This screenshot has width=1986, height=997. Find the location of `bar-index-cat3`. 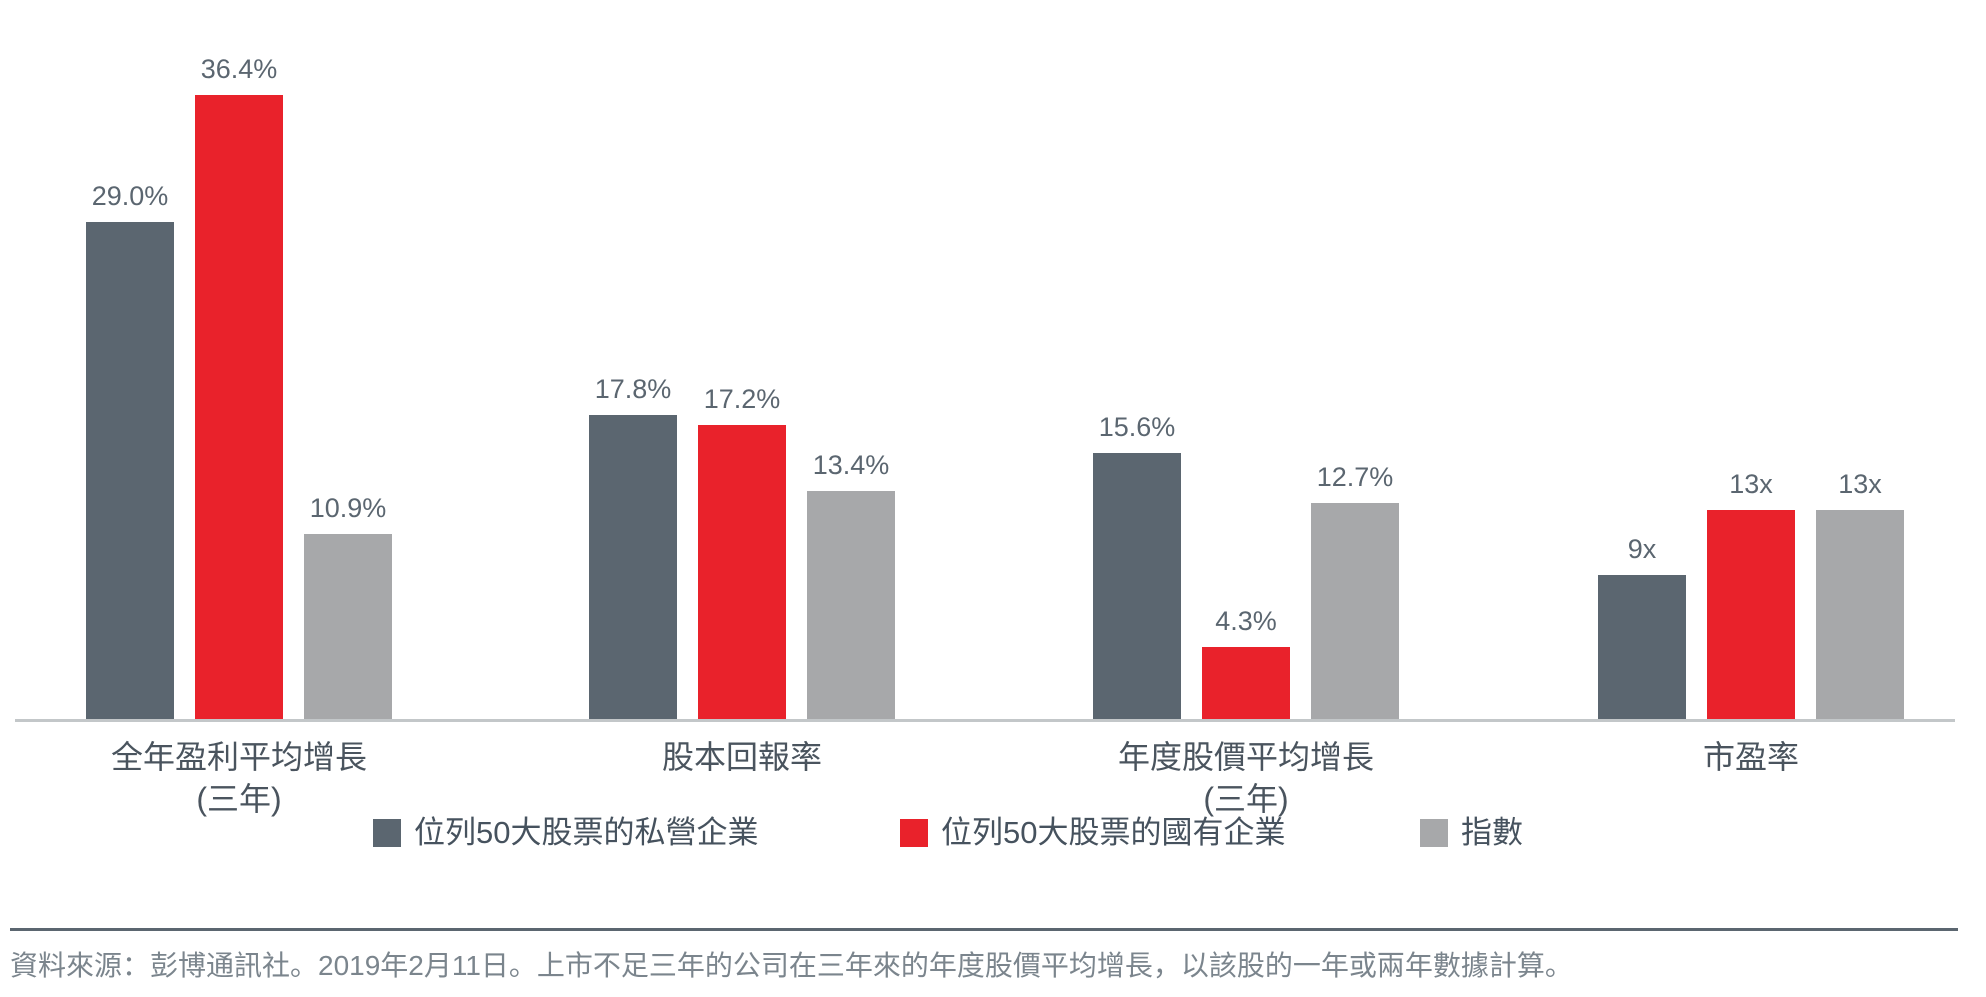

bar-index-cat3 is located at coordinates (1355, 612).